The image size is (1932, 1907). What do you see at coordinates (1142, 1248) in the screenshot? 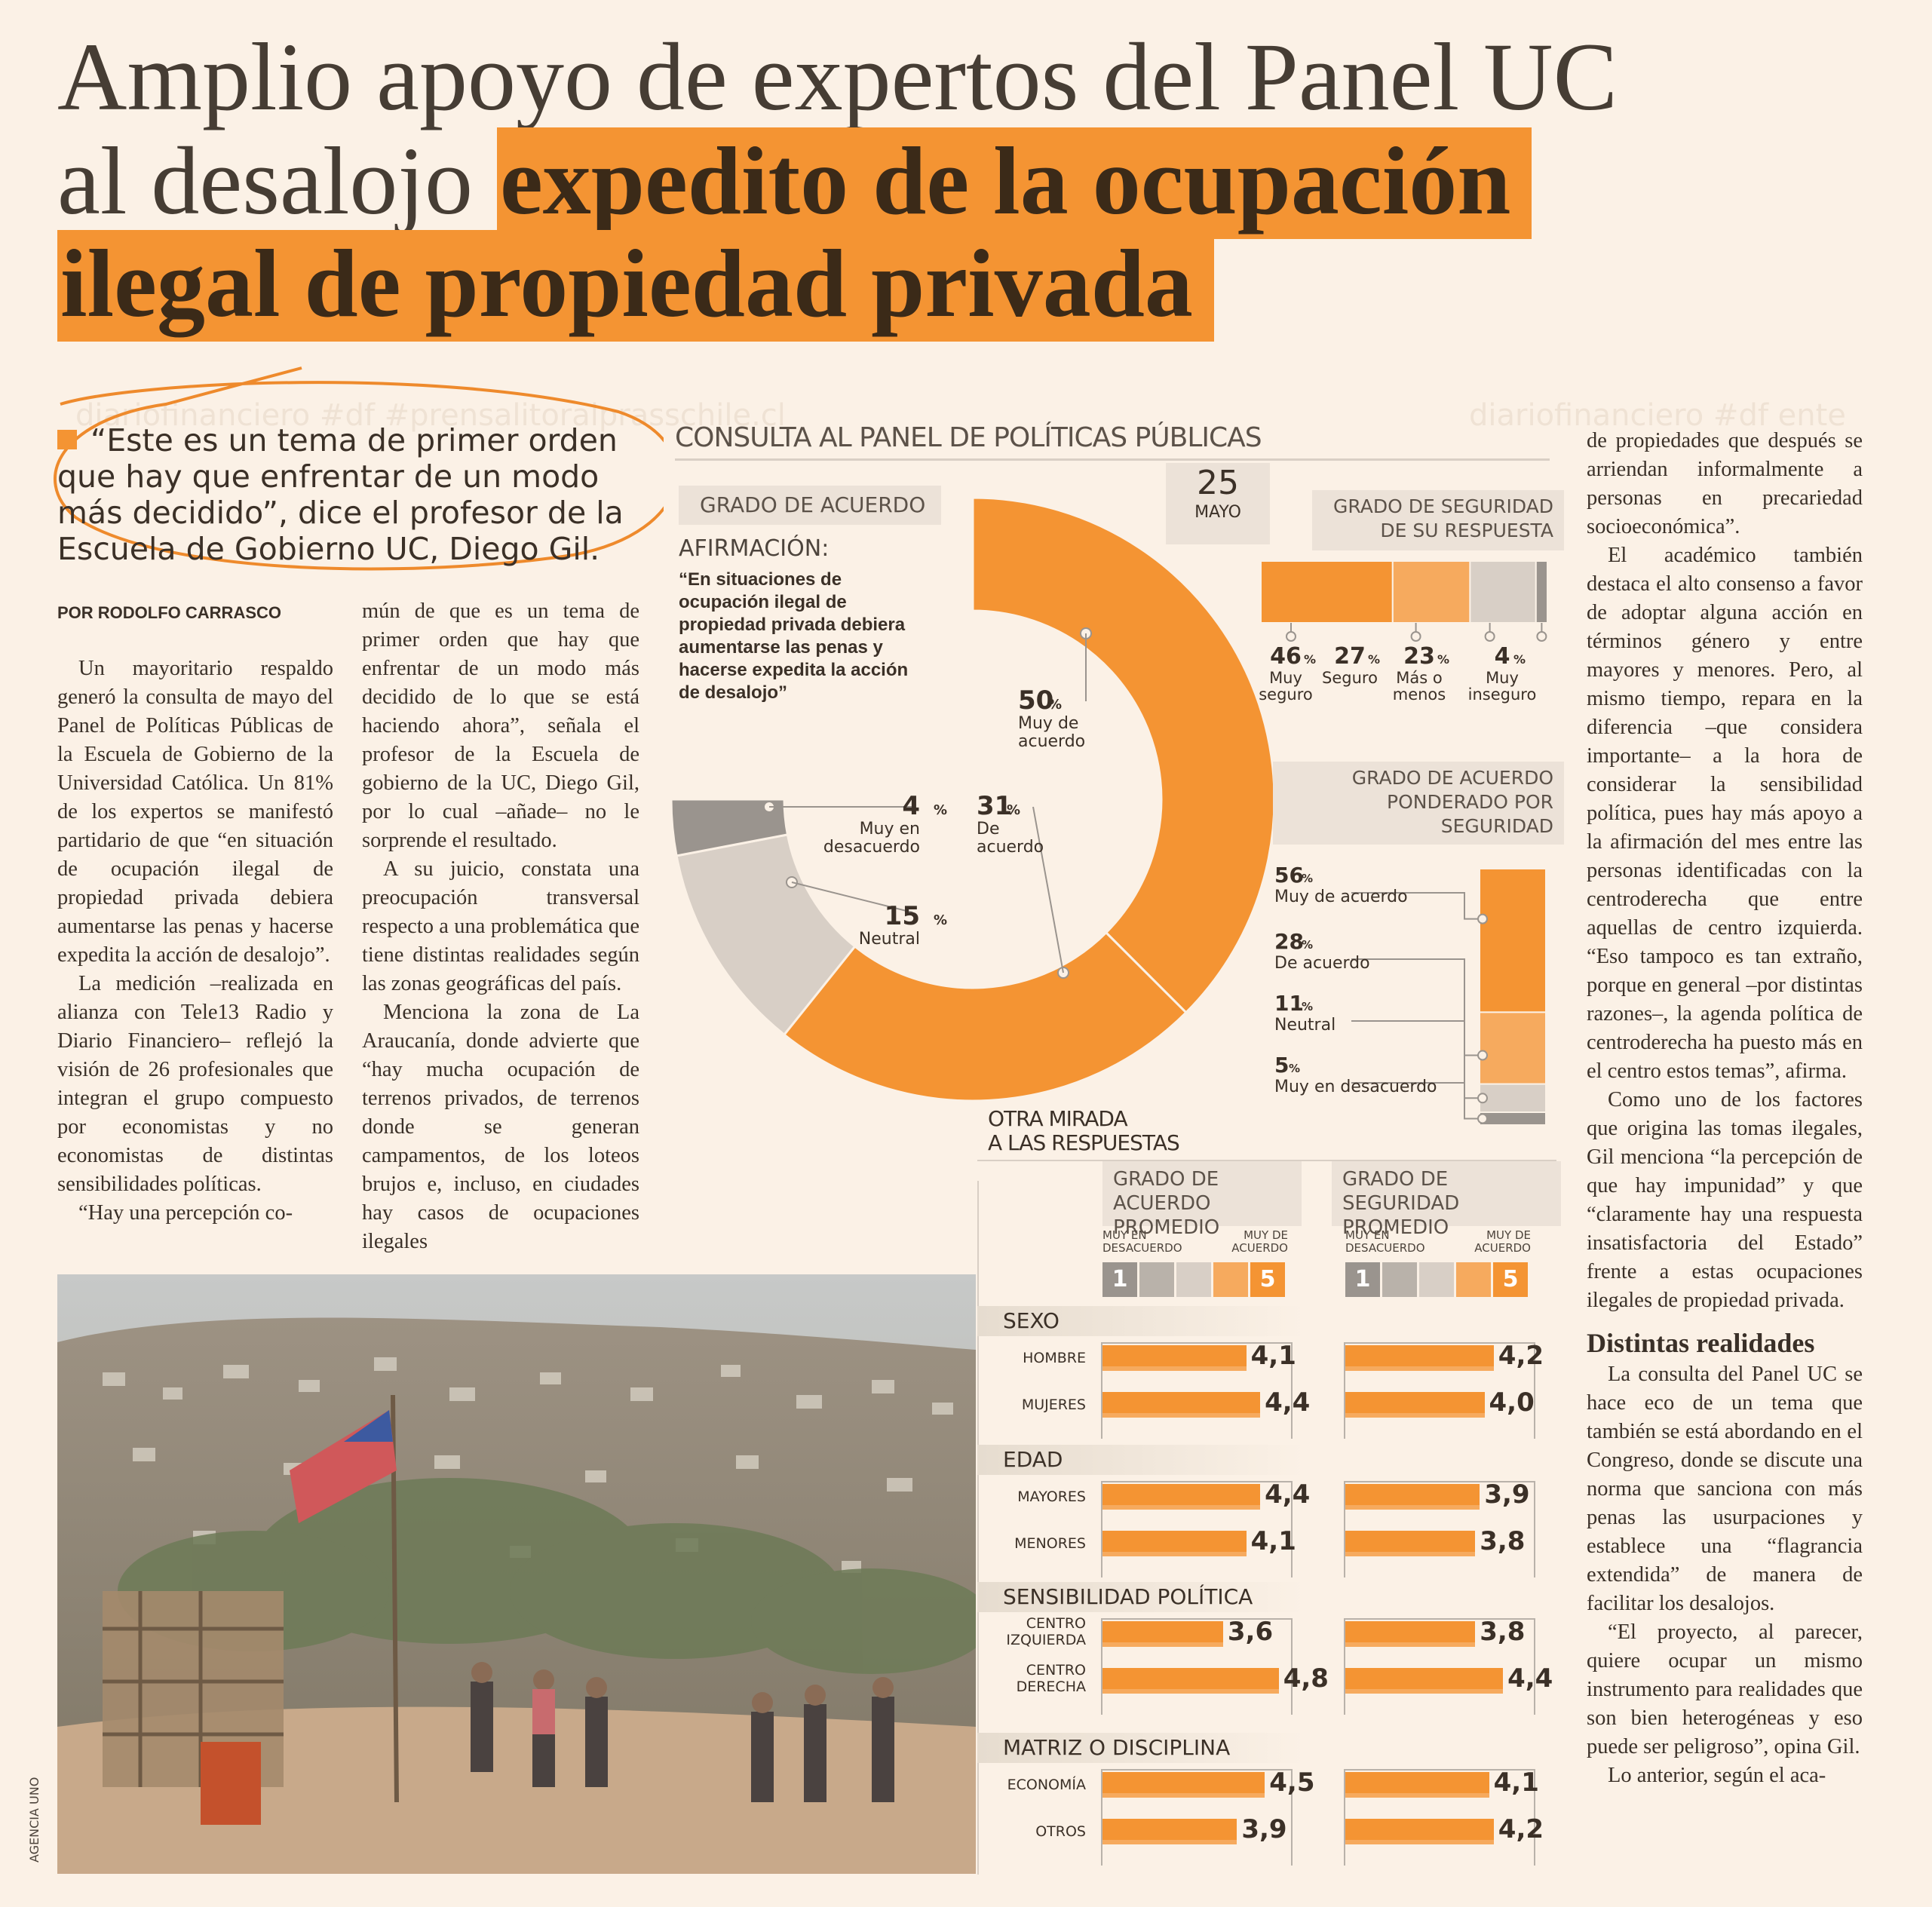
I see `scale-low-2: DESACUERDO` at bounding box center [1142, 1248].